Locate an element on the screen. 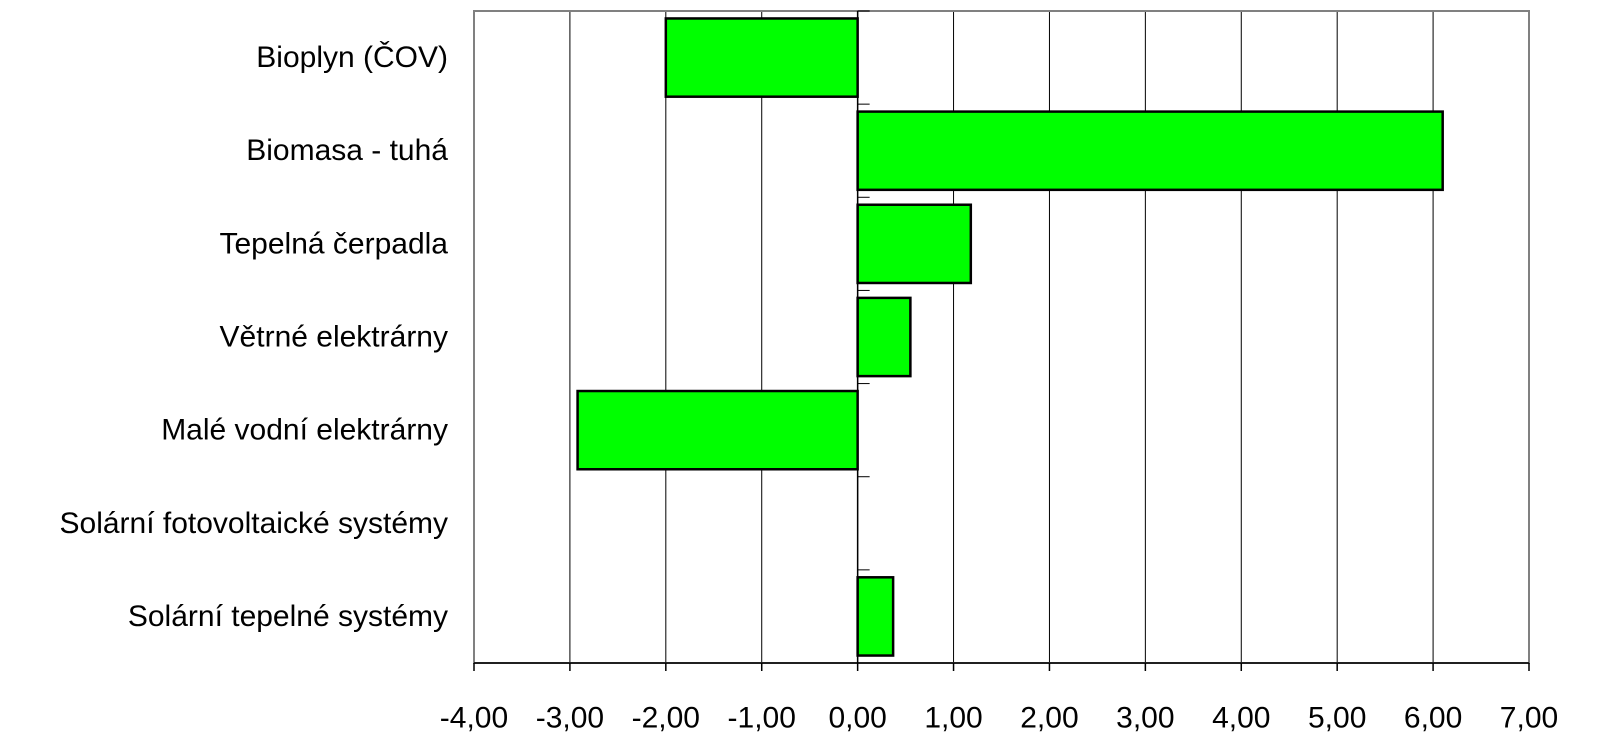  category-label: Malé vodní elektrárny is located at coordinates (304, 430).